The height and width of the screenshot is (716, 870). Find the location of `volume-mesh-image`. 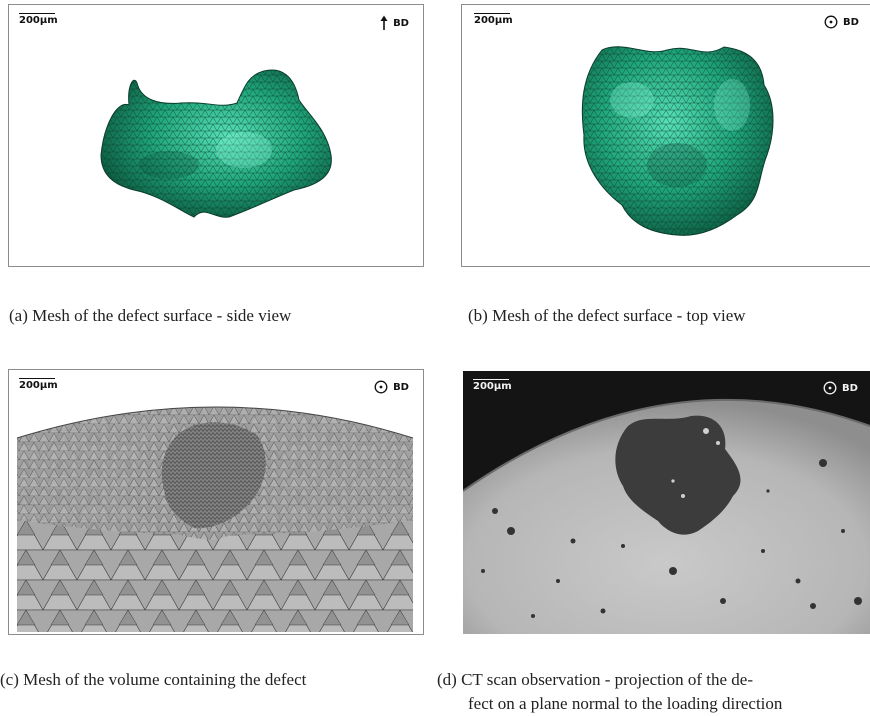

volume-mesh-image is located at coordinates (215, 519).